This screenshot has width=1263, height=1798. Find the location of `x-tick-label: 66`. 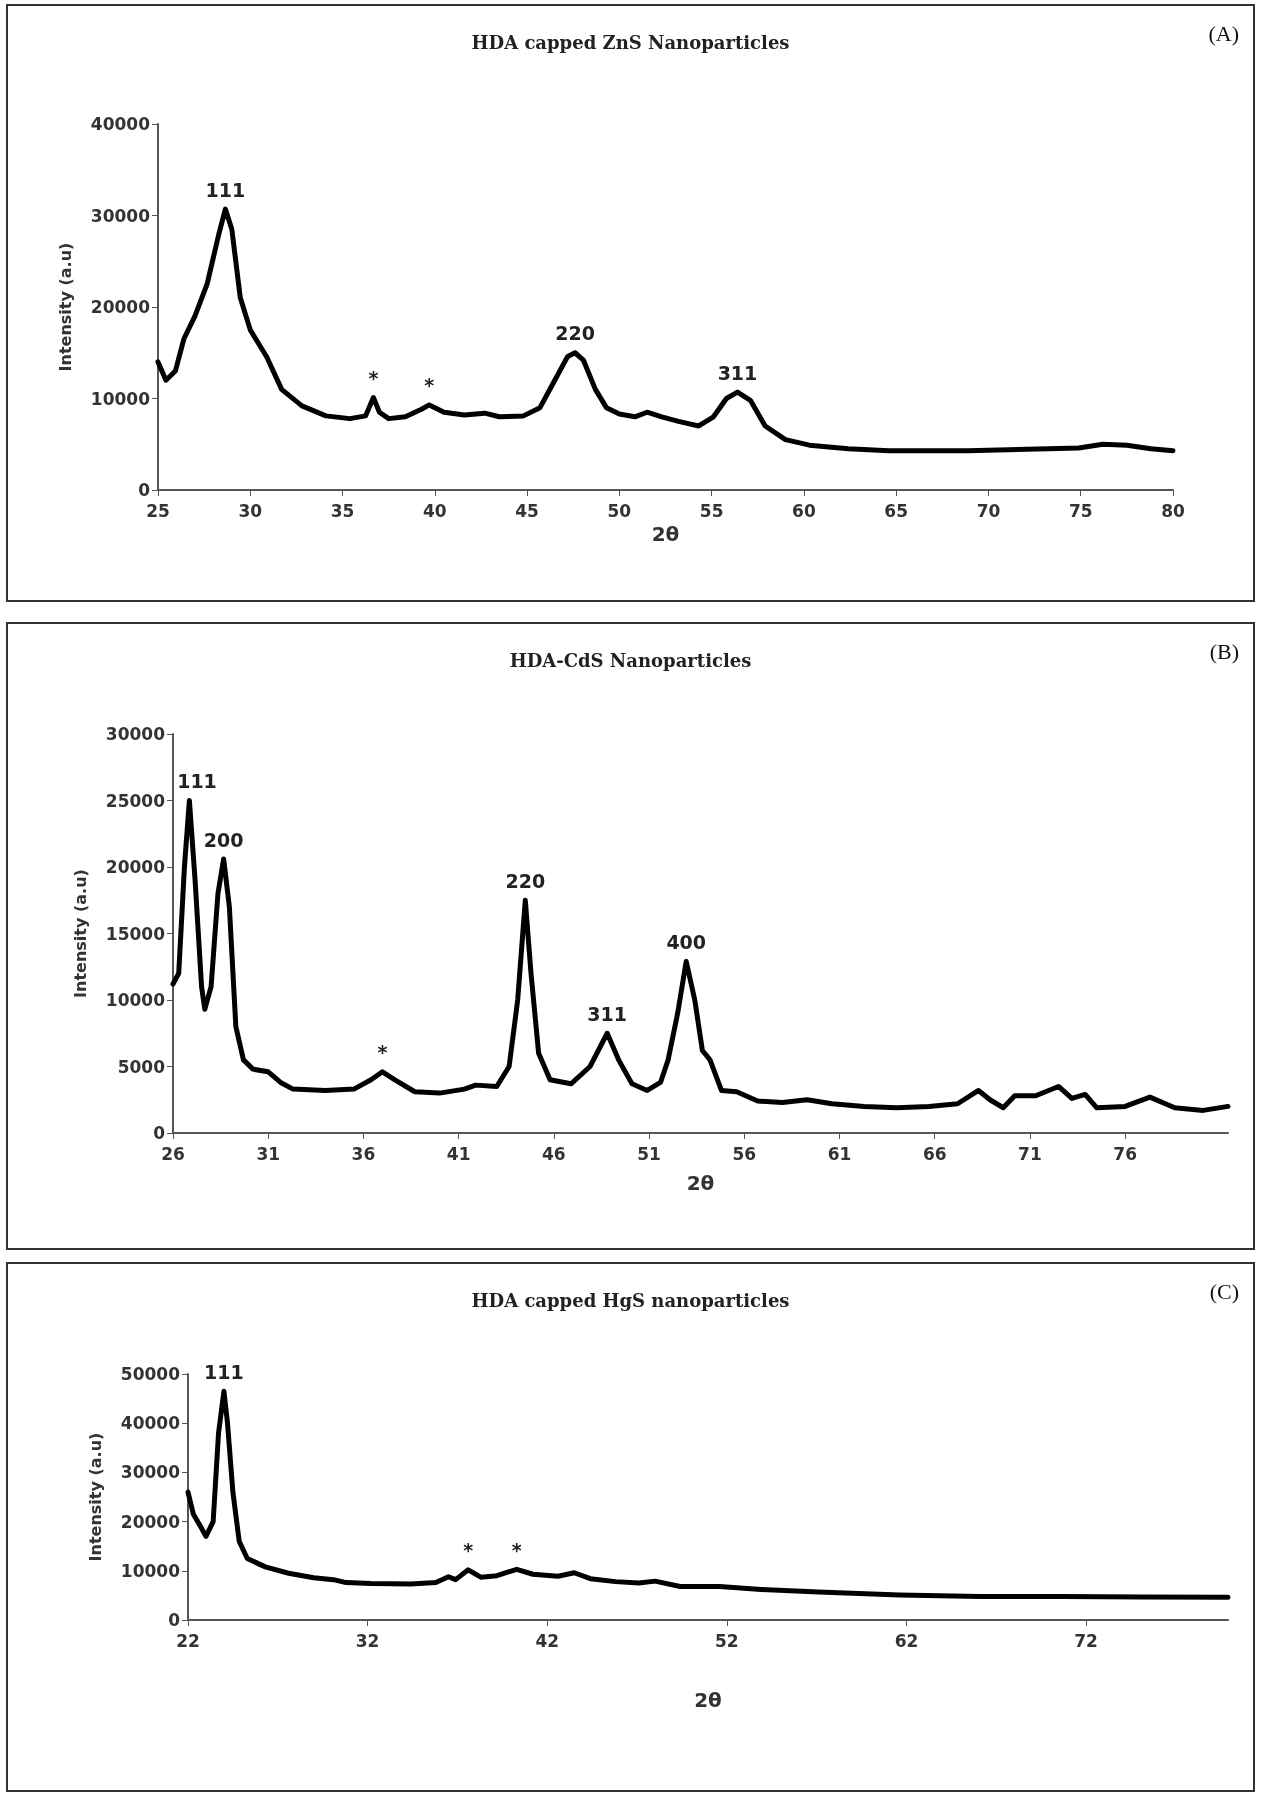

x-tick-label: 66 is located at coordinates (934, 1153).